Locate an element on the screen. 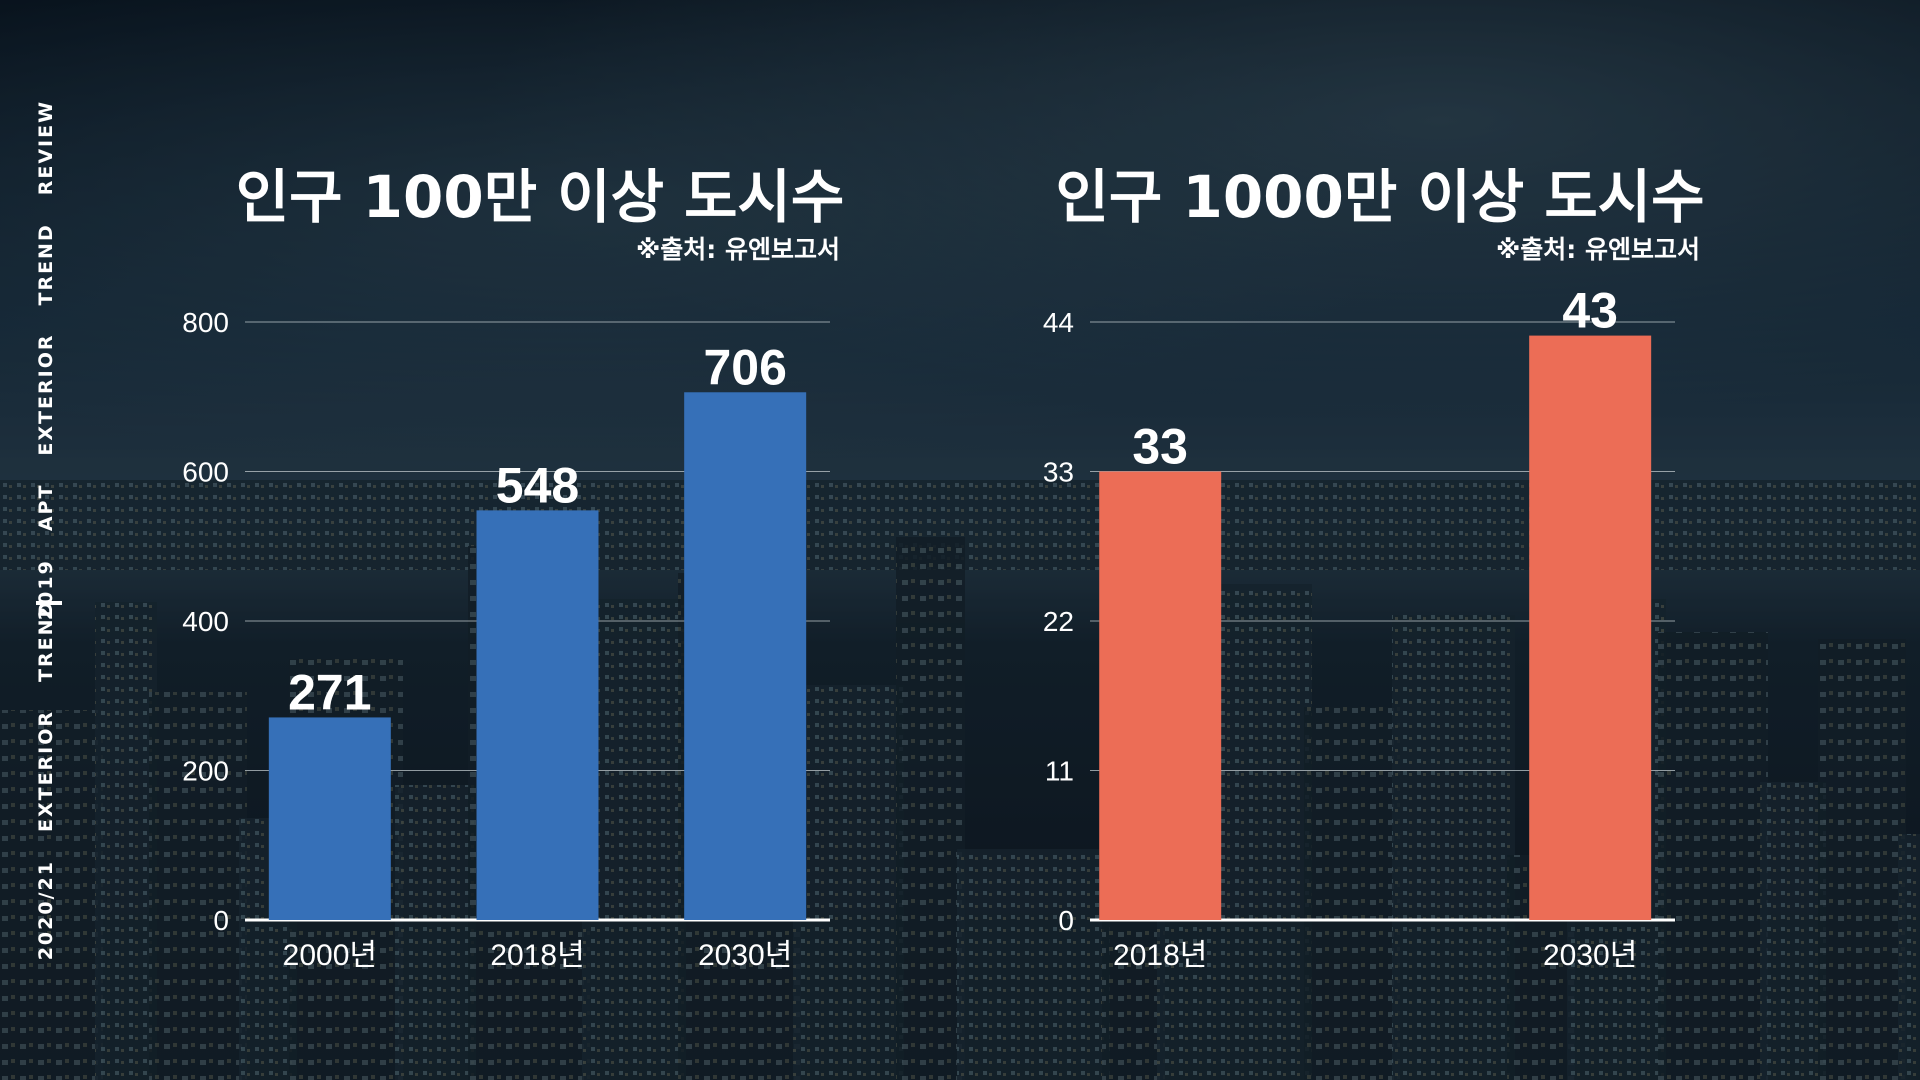 This screenshot has width=1920, height=1080. side-label-top-word: APT is located at coordinates (46, 507).